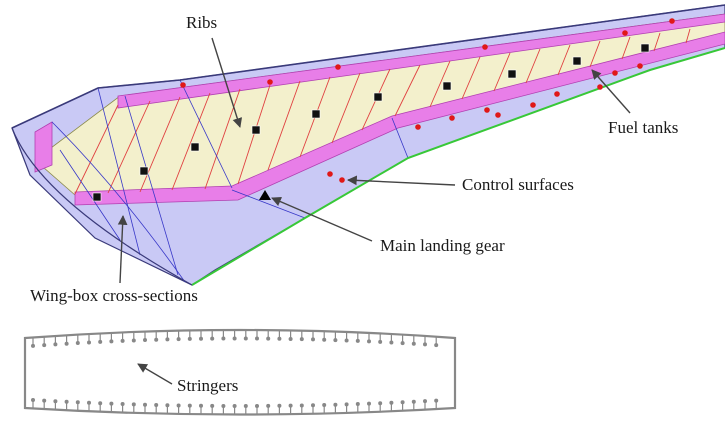 Image resolution: width=725 pixels, height=422 pixels. Describe the element at coordinates (201, 22) in the screenshot. I see `label-ribs: Ribs` at that location.